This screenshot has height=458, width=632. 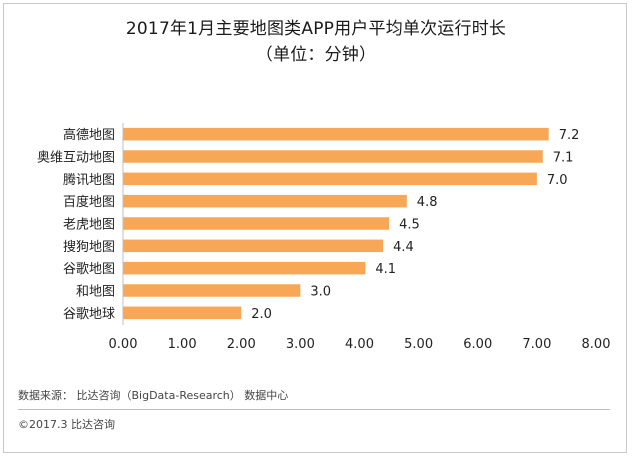 What do you see at coordinates (316, 55) in the screenshot?
I see `chart-subtitle: （单位：分钟）` at bounding box center [316, 55].